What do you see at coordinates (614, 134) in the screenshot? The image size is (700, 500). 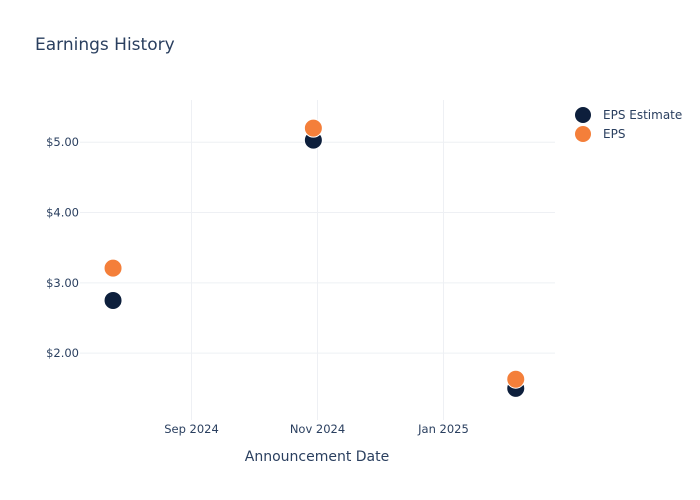 I see `legend-label: EPS` at bounding box center [614, 134].